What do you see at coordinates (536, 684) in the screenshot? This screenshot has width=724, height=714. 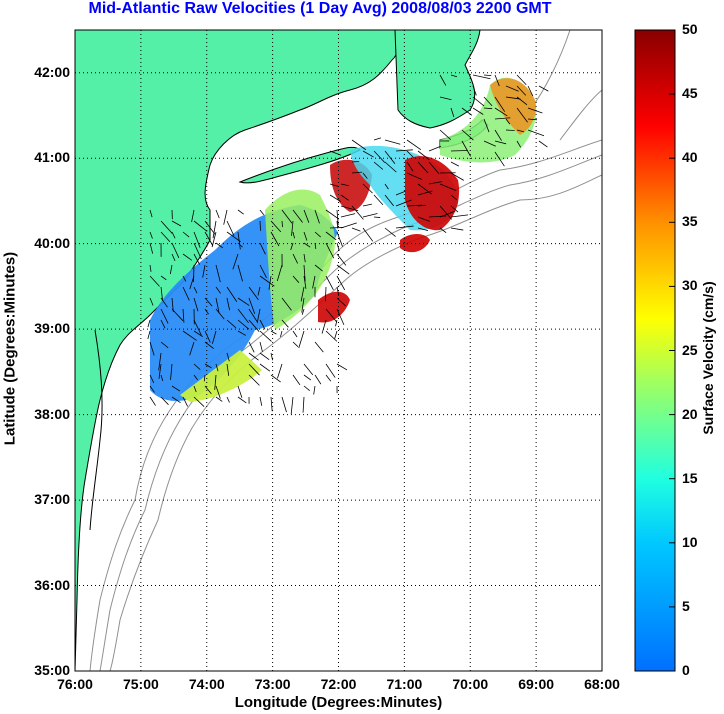 I see `x-tick-label: 69:00` at bounding box center [536, 684].